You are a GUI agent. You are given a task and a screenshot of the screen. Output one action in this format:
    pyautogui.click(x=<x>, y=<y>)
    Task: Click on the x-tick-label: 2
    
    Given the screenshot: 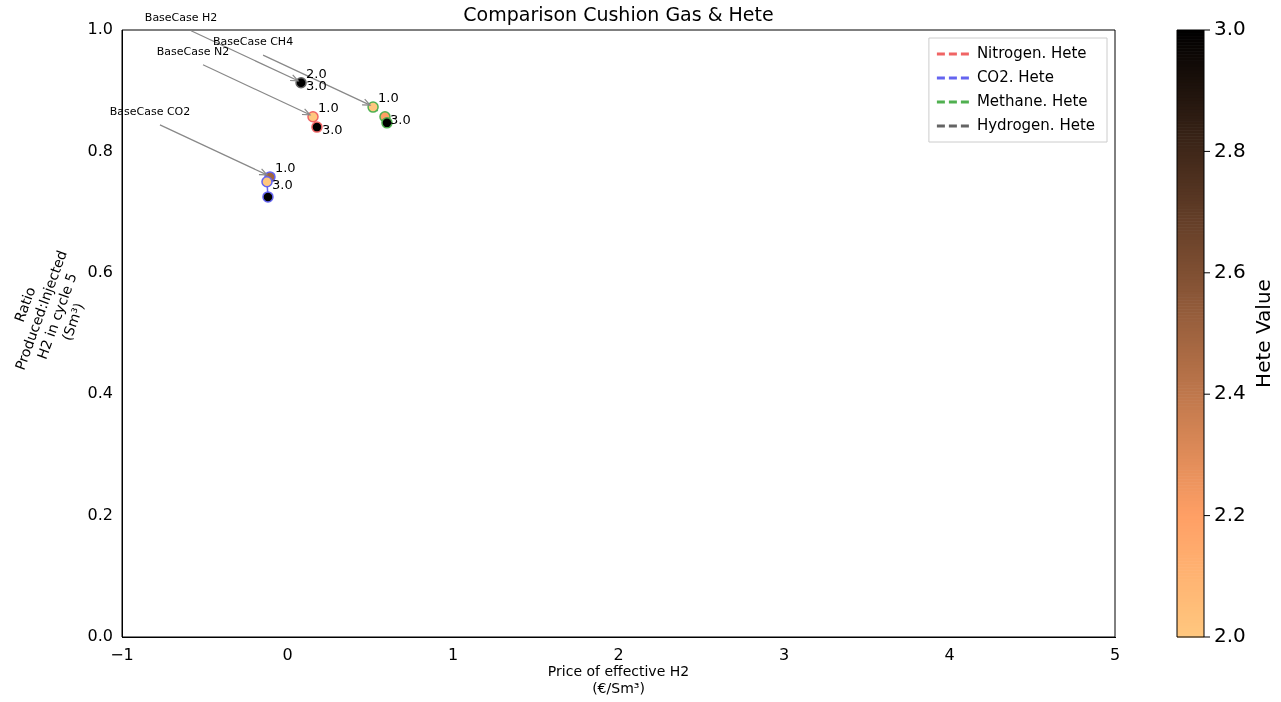 What is the action you would take?
    pyautogui.click(x=618, y=654)
    